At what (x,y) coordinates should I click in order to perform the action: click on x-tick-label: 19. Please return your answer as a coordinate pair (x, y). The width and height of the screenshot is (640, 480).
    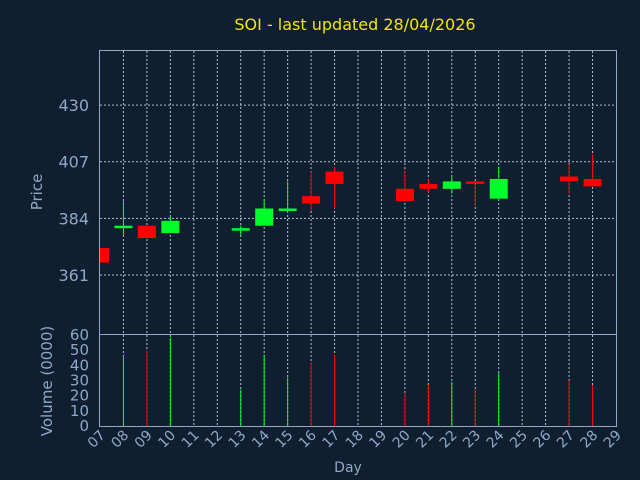
    Looking at the image, I should click on (378, 440).